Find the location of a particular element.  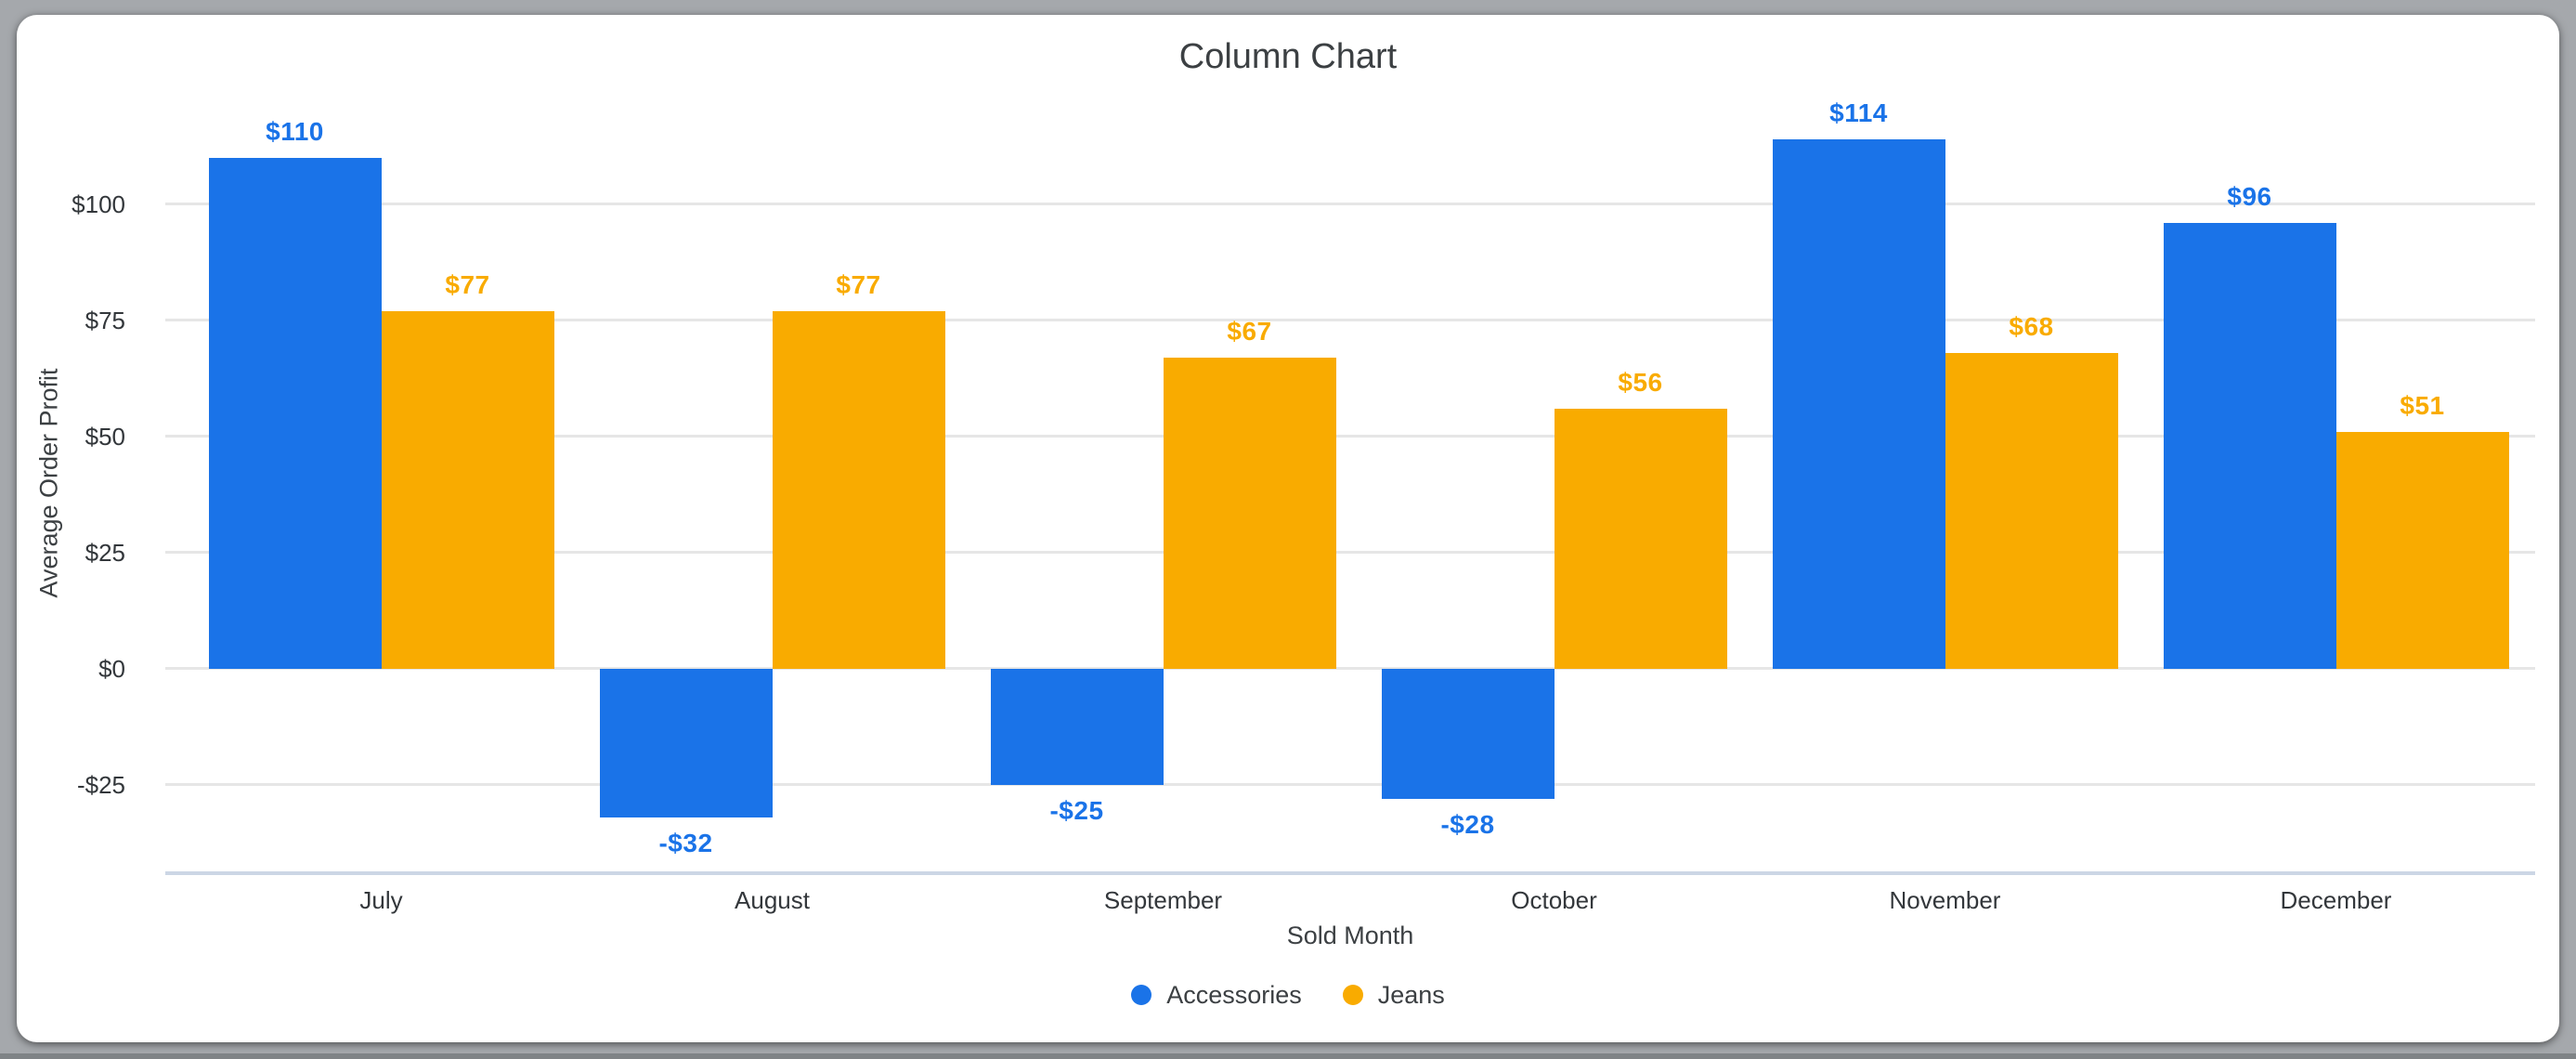

gridline--25 is located at coordinates (1350, 784).